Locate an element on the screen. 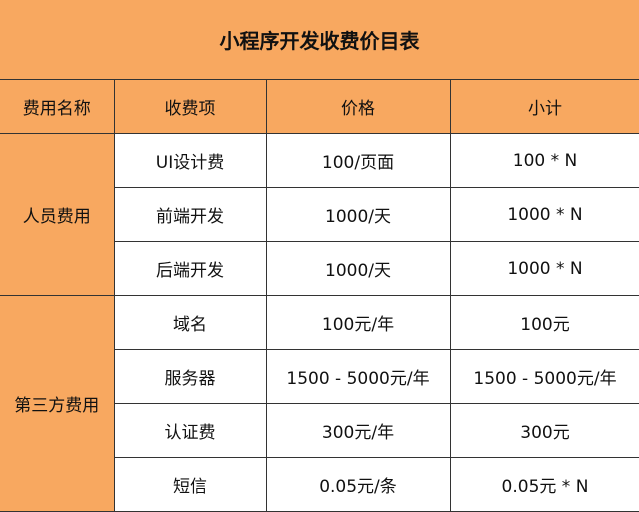 This screenshot has height=512, width=639. price-cell: 100元/年 is located at coordinates (358, 322).